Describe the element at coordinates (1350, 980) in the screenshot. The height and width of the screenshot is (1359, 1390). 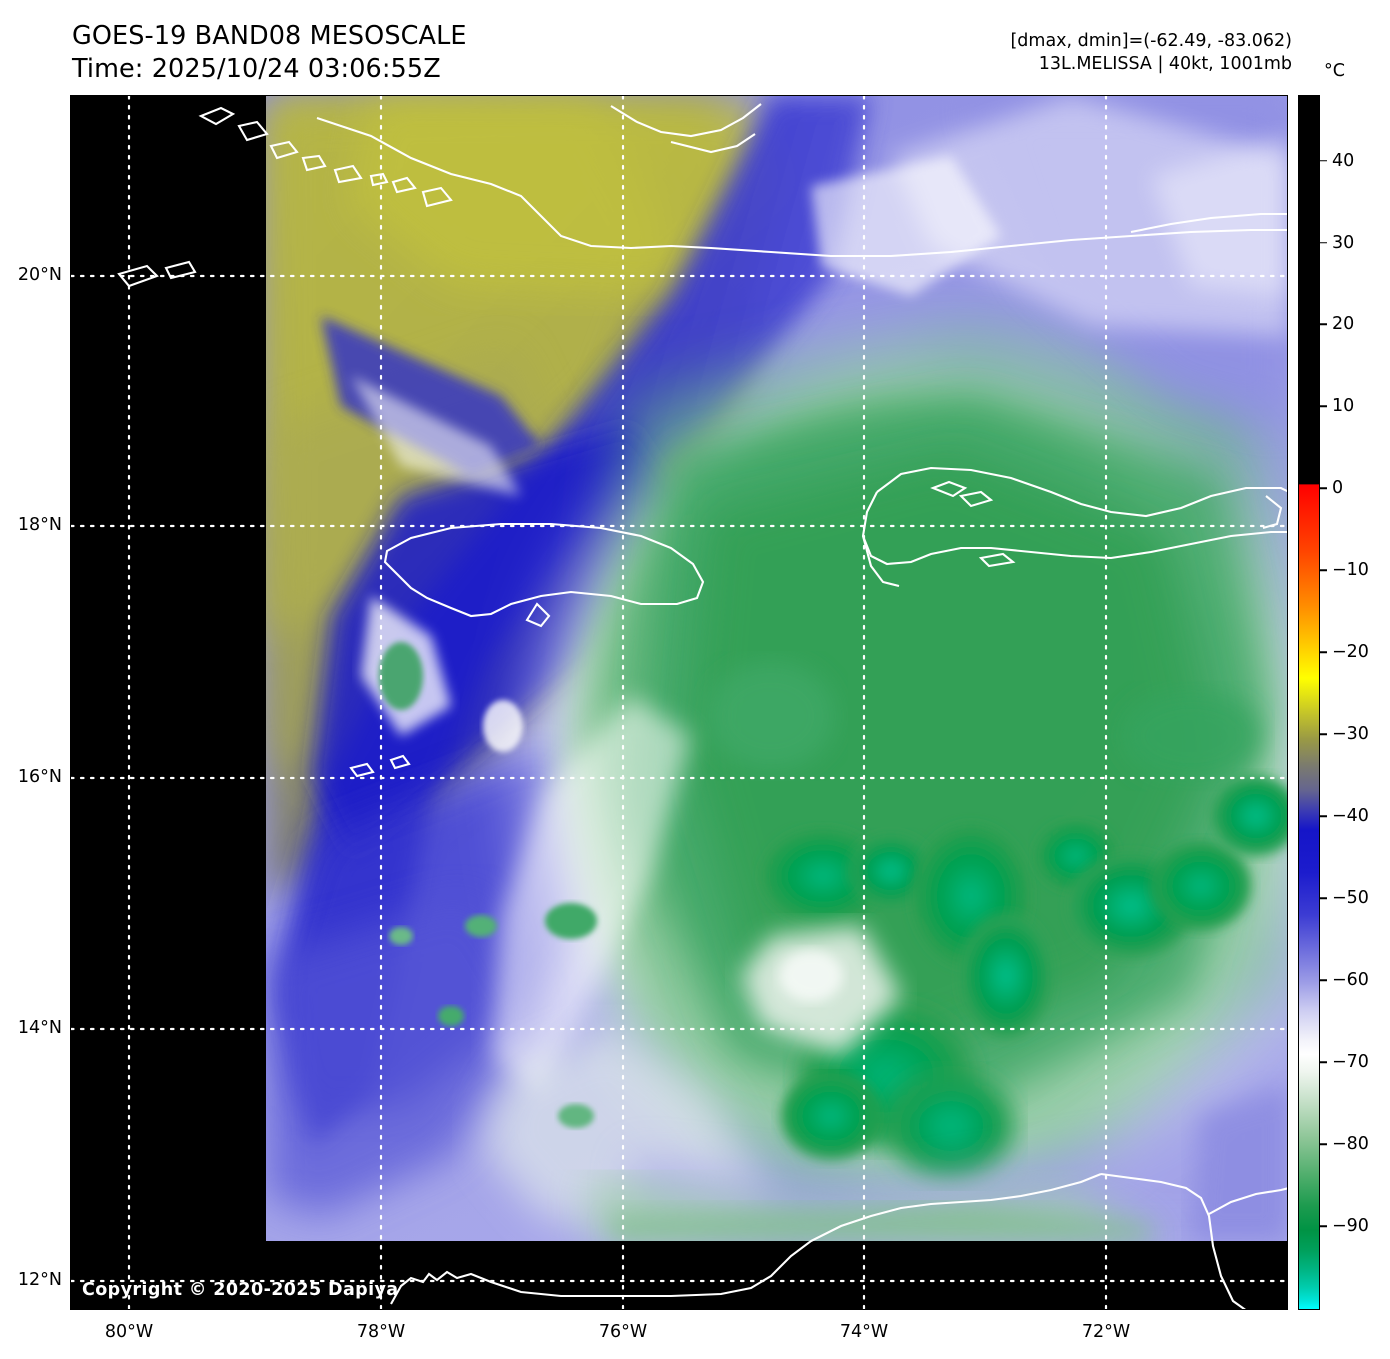
I see `cbar-label-m60: −60` at that location.